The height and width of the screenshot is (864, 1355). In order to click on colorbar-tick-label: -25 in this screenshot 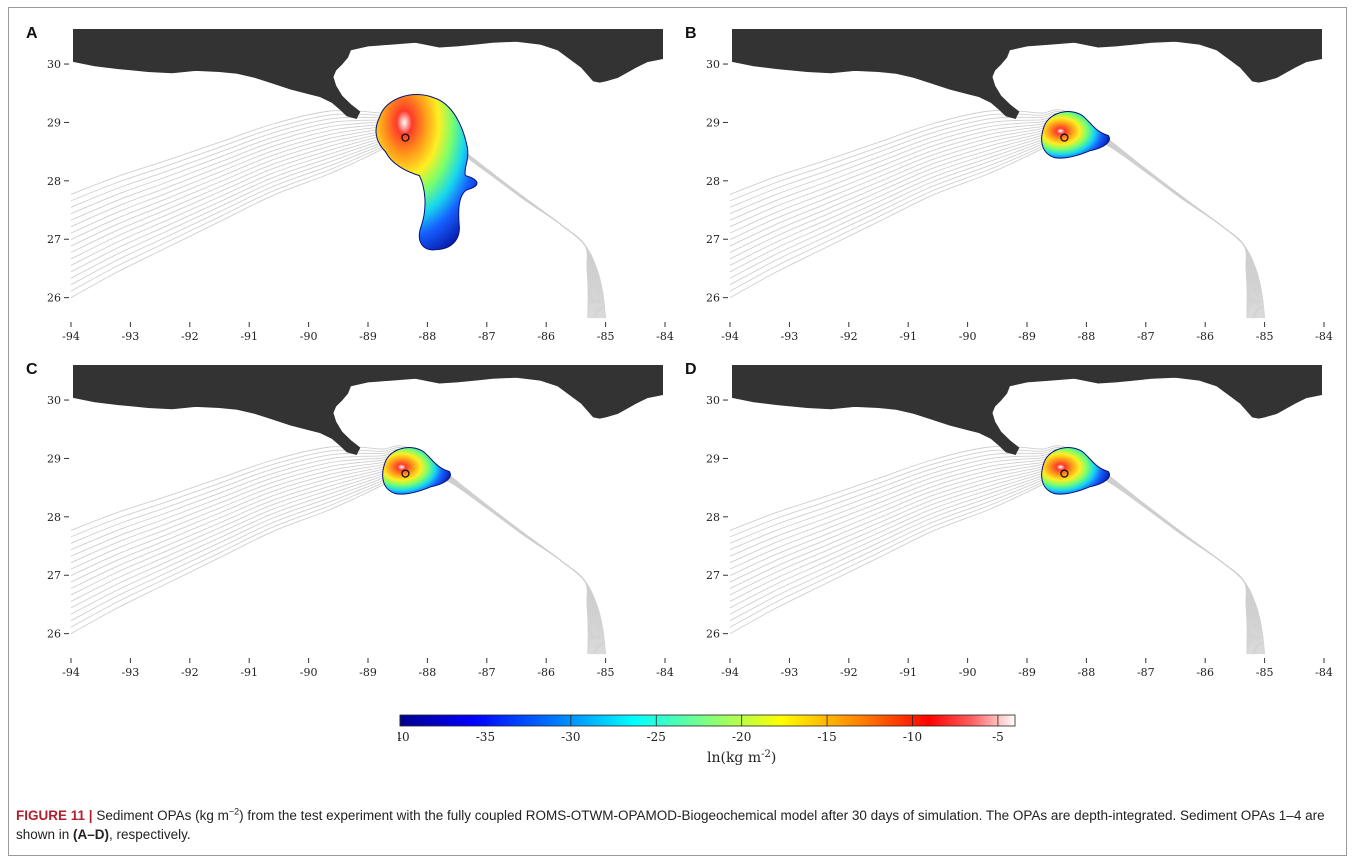, I will do `click(656, 737)`.